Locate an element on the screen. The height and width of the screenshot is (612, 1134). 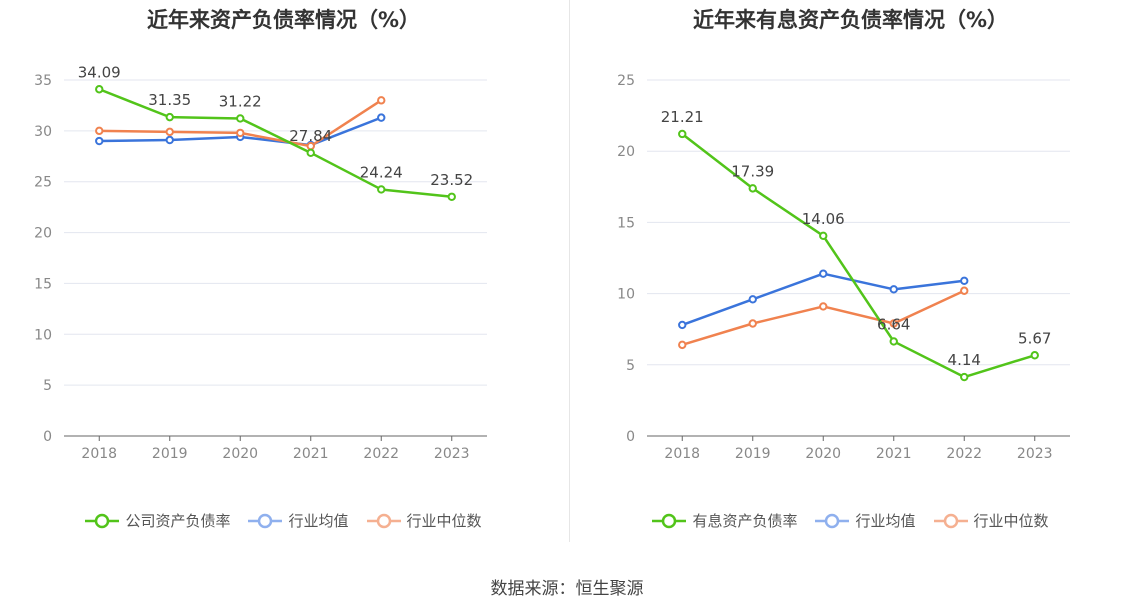
legend: 公司资产负债率 行业均值 行业中位数 is located at coordinates (283, 520).